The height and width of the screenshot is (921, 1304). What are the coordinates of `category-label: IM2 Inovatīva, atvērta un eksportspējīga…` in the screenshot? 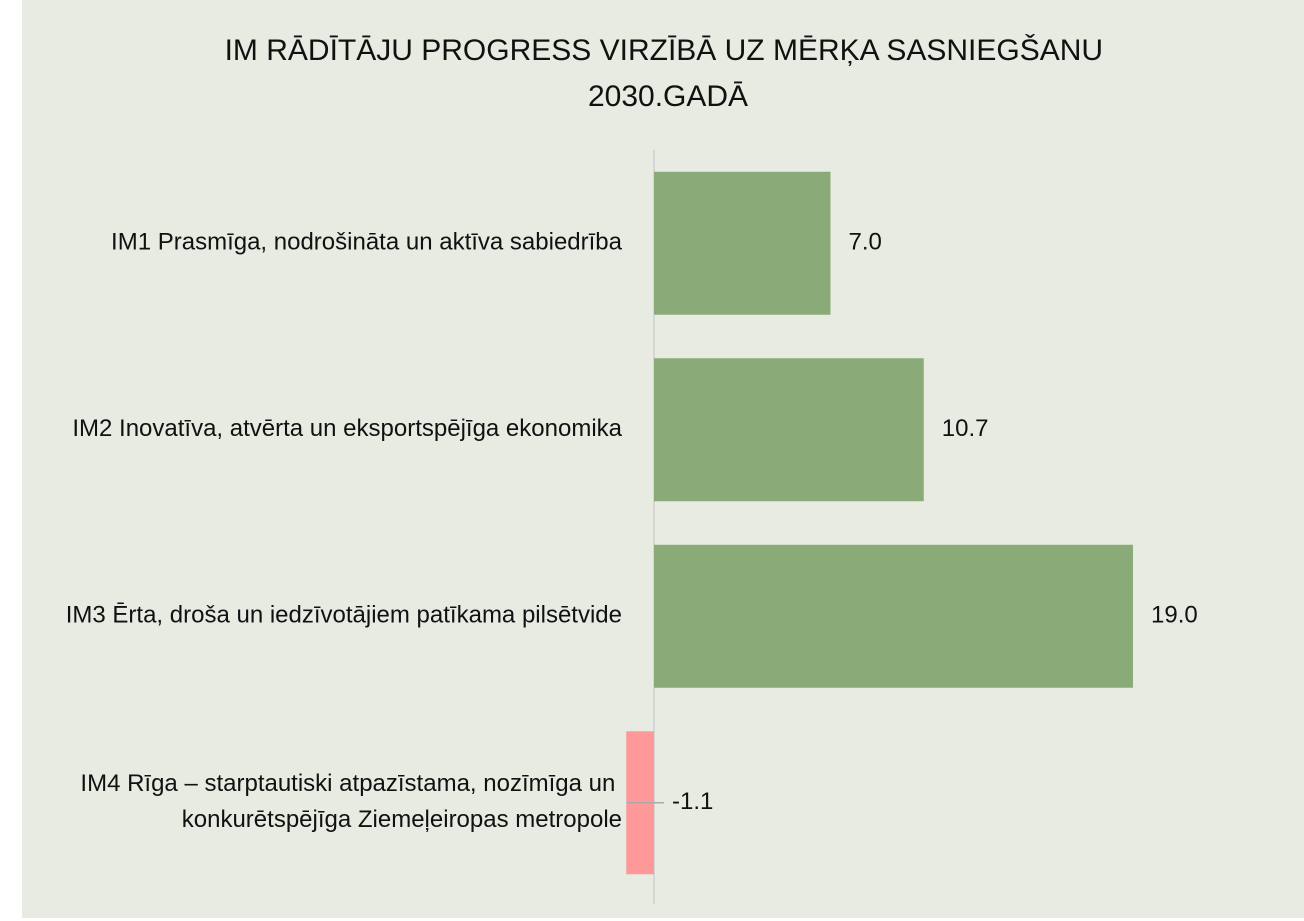 It's located at (347, 428).